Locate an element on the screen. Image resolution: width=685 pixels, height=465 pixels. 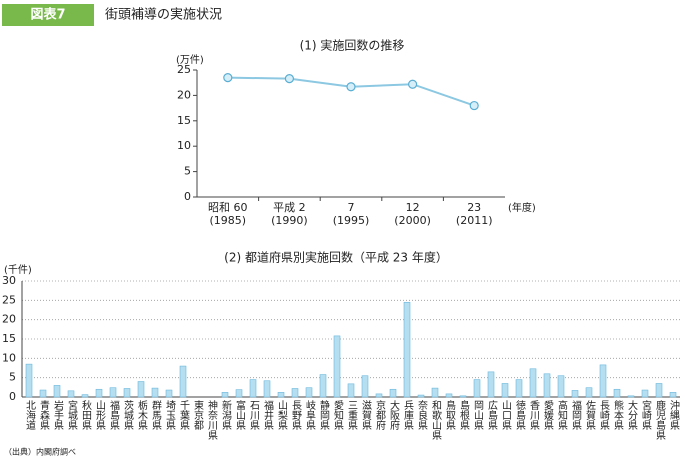
x-tick-label: 徳島県 is located at coordinates (520, 415).